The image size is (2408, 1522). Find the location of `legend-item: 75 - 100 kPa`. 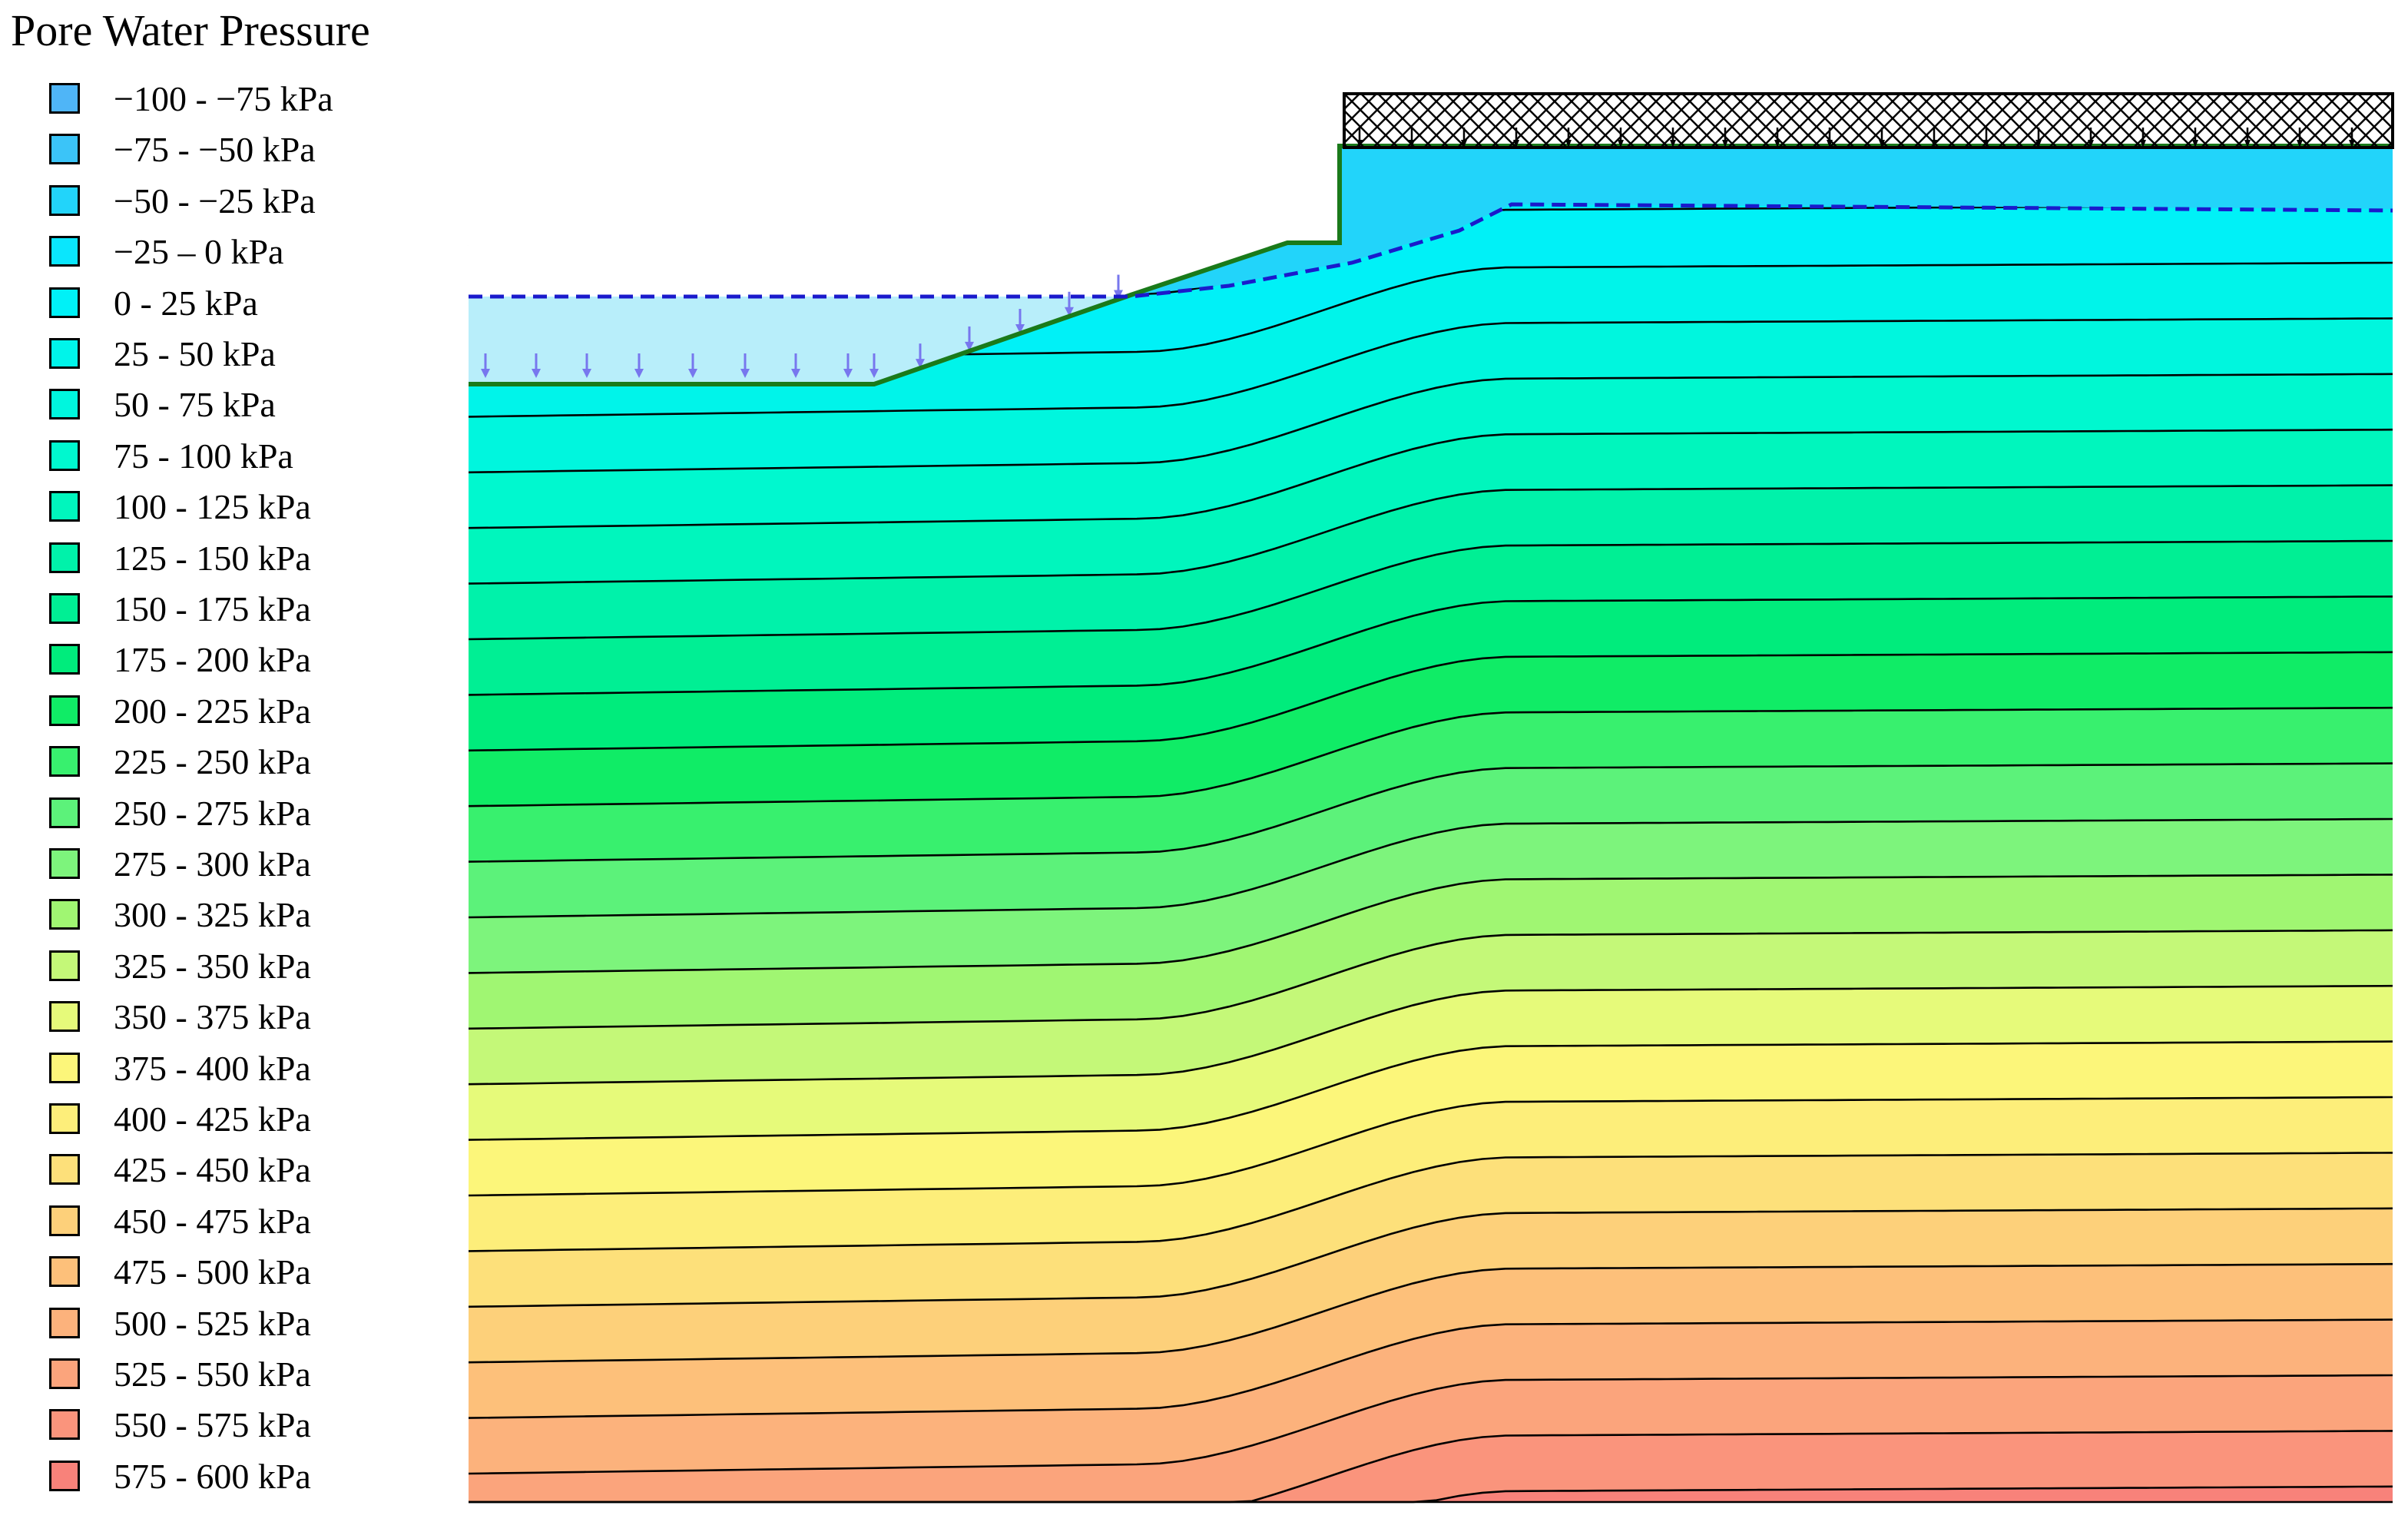

legend-item: 75 - 100 kPa is located at coordinates (264, 457).